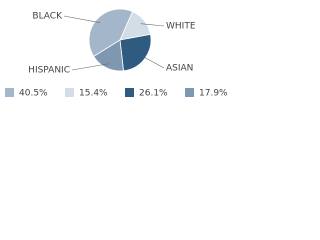 The height and width of the screenshot is (240, 320). What do you see at coordinates (213, 94) in the screenshot?
I see `legend-label: 17.9%` at bounding box center [213, 94].